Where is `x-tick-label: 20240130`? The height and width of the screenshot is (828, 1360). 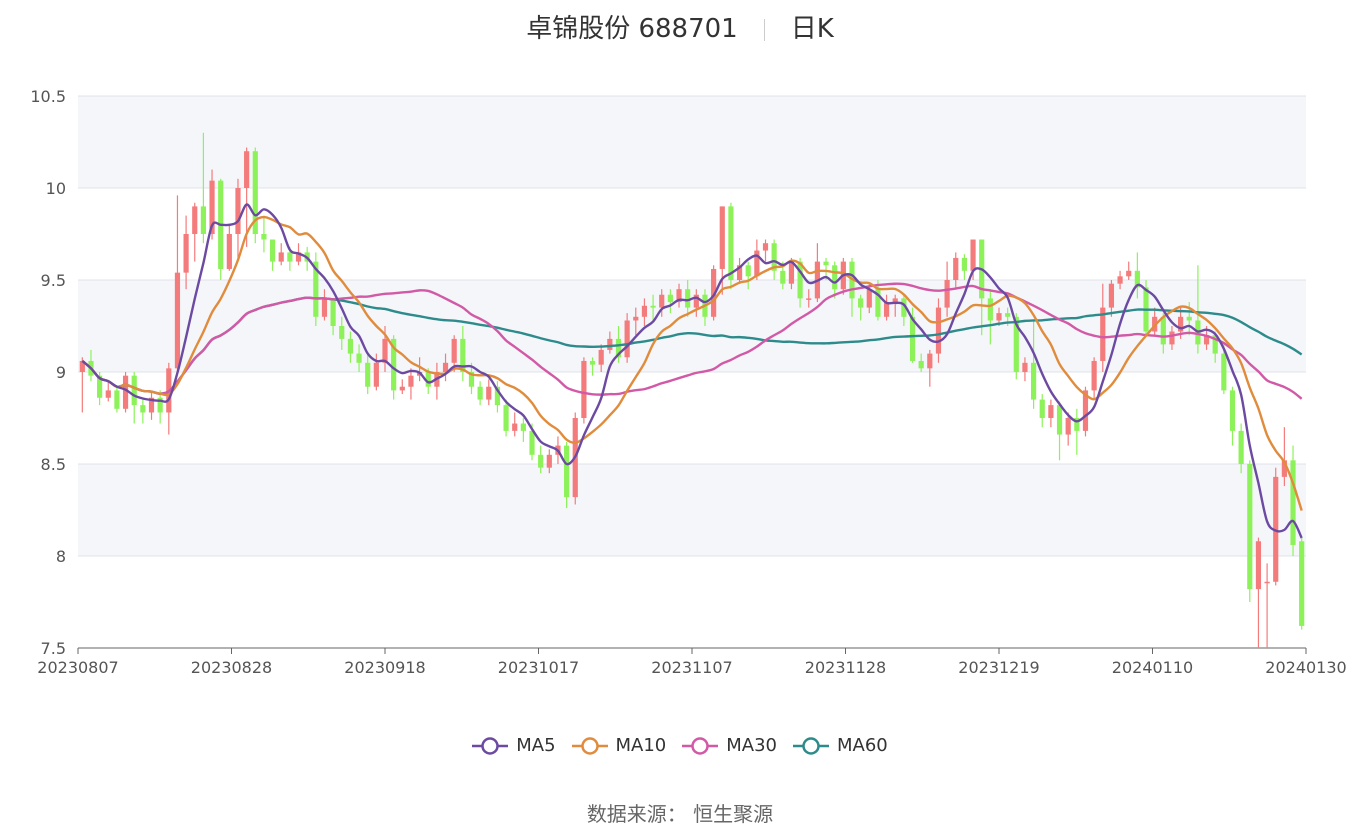 x-tick-label: 20240130 is located at coordinates (1305, 667).